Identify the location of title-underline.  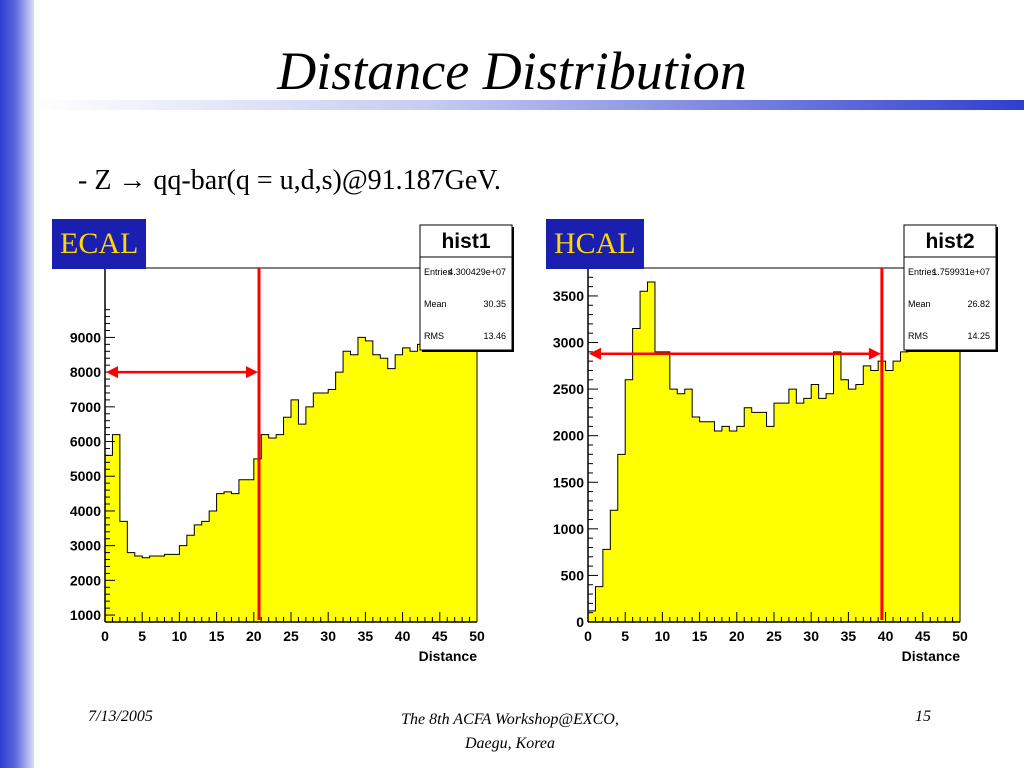
(529, 105).